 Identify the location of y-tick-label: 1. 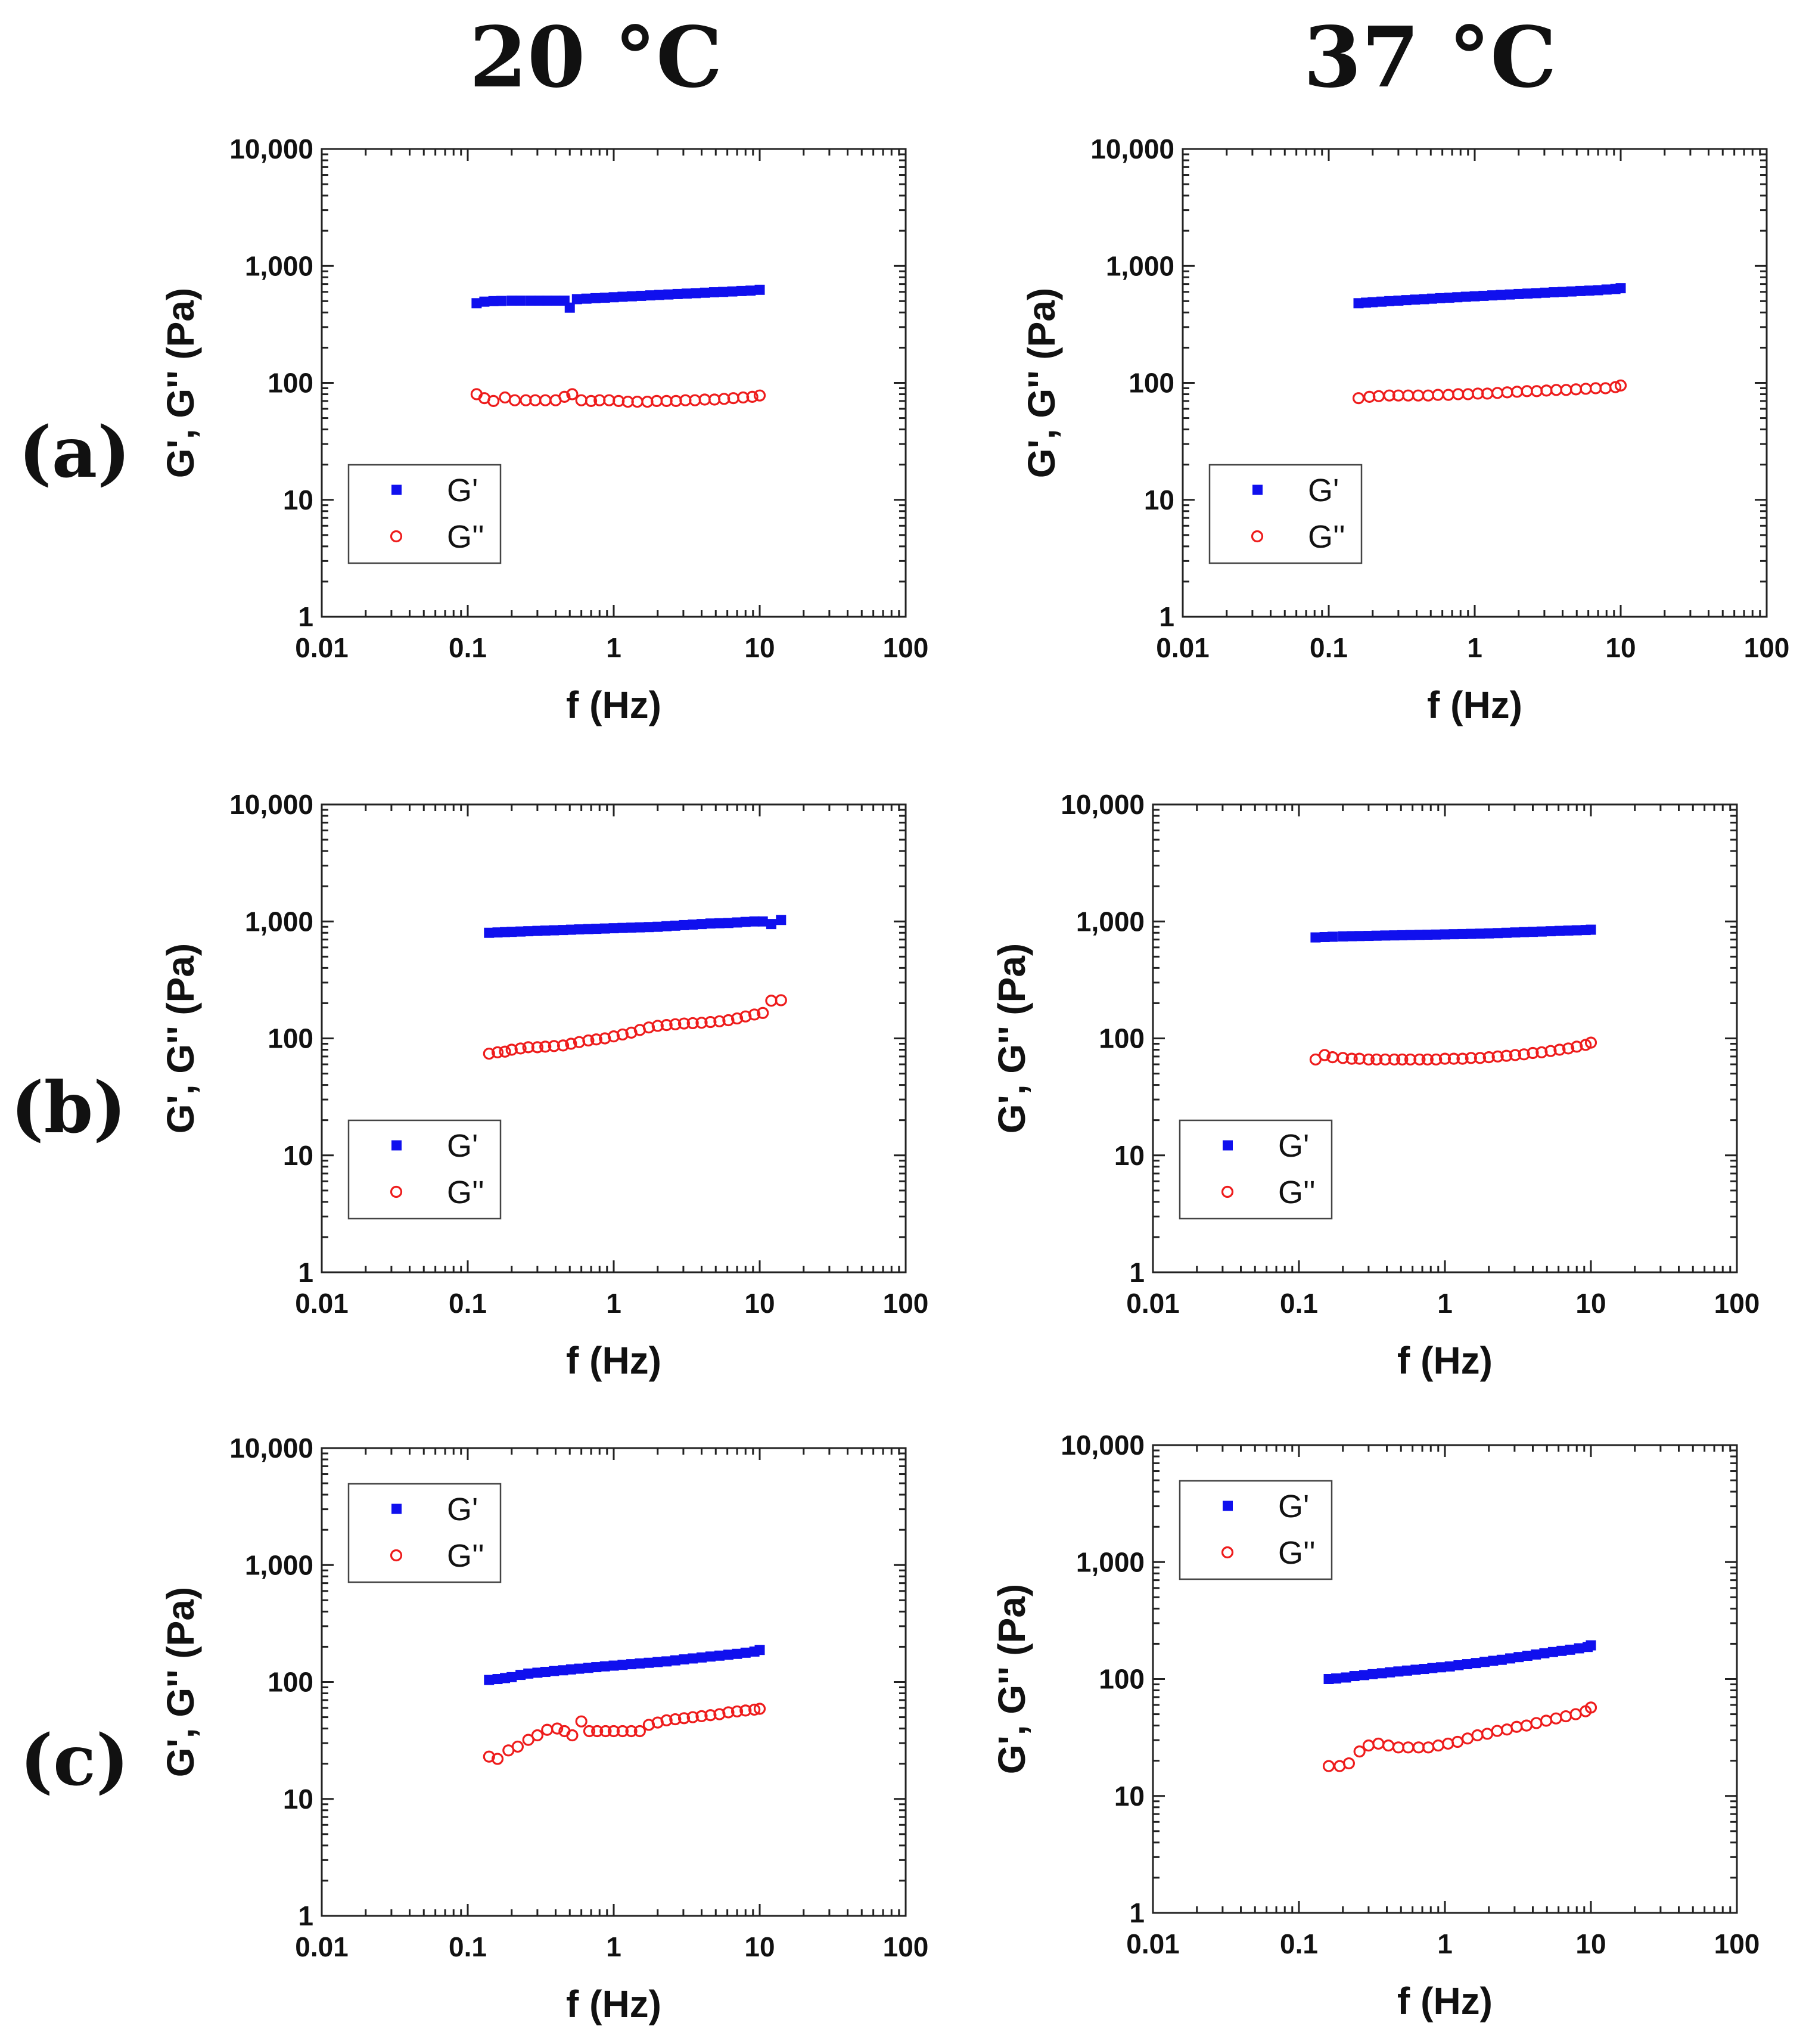
(1137, 1913).